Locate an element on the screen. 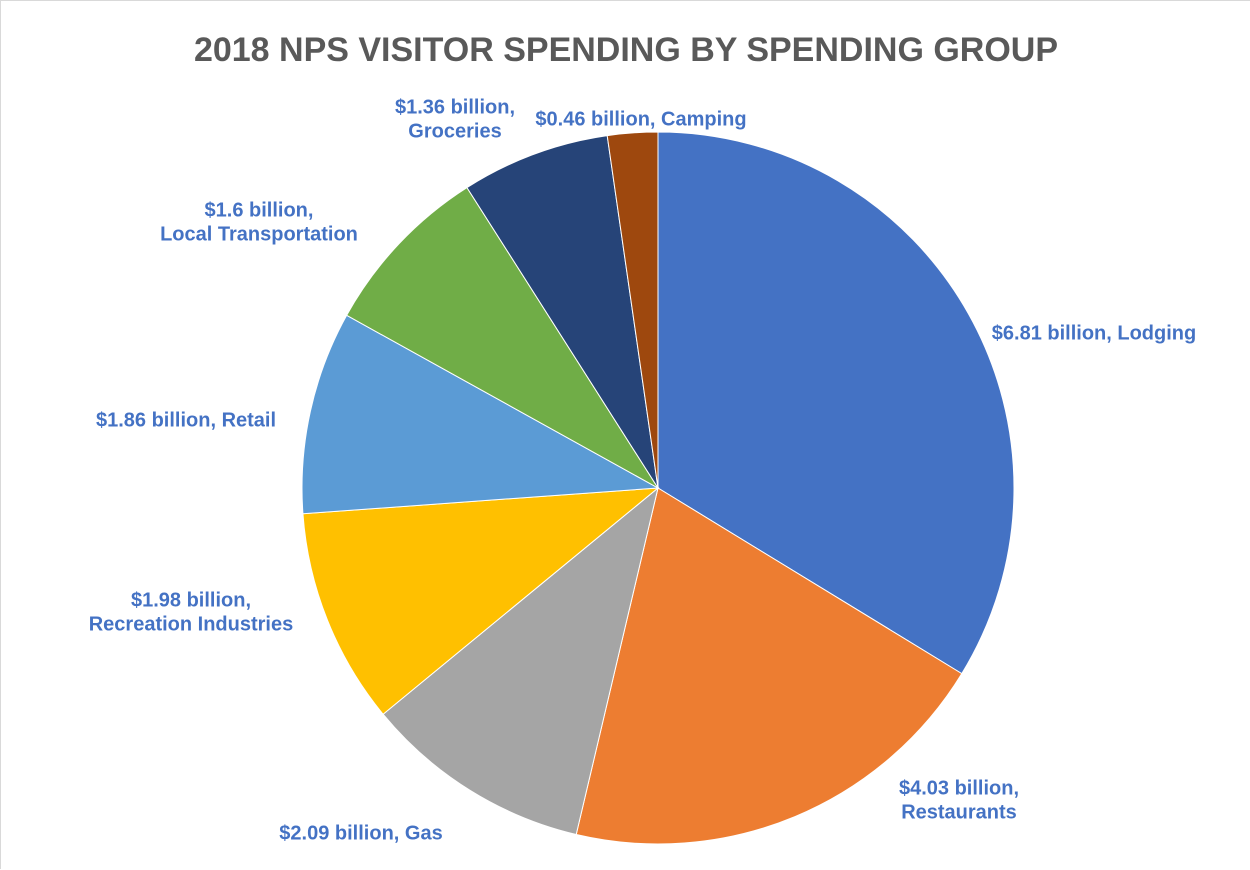 This screenshot has width=1250, height=870. data-label-retail: $1.86 billion, Retail is located at coordinates (186, 420).